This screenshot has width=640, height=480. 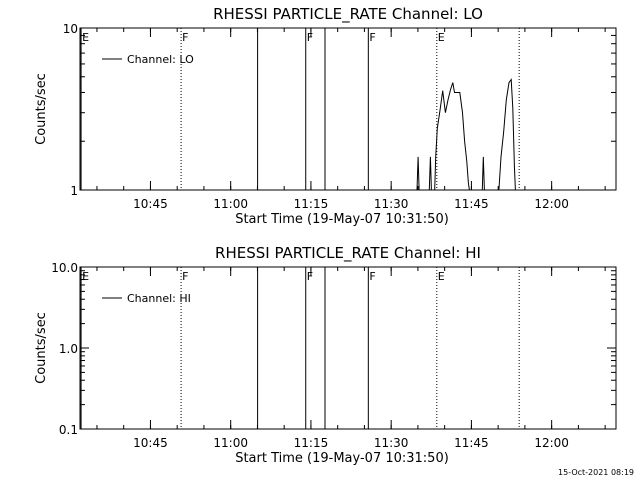 What do you see at coordinates (348, 253) in the screenshot?
I see `panel2-title: RHESSI PARTICLE_RATE Channel: HI` at bounding box center [348, 253].